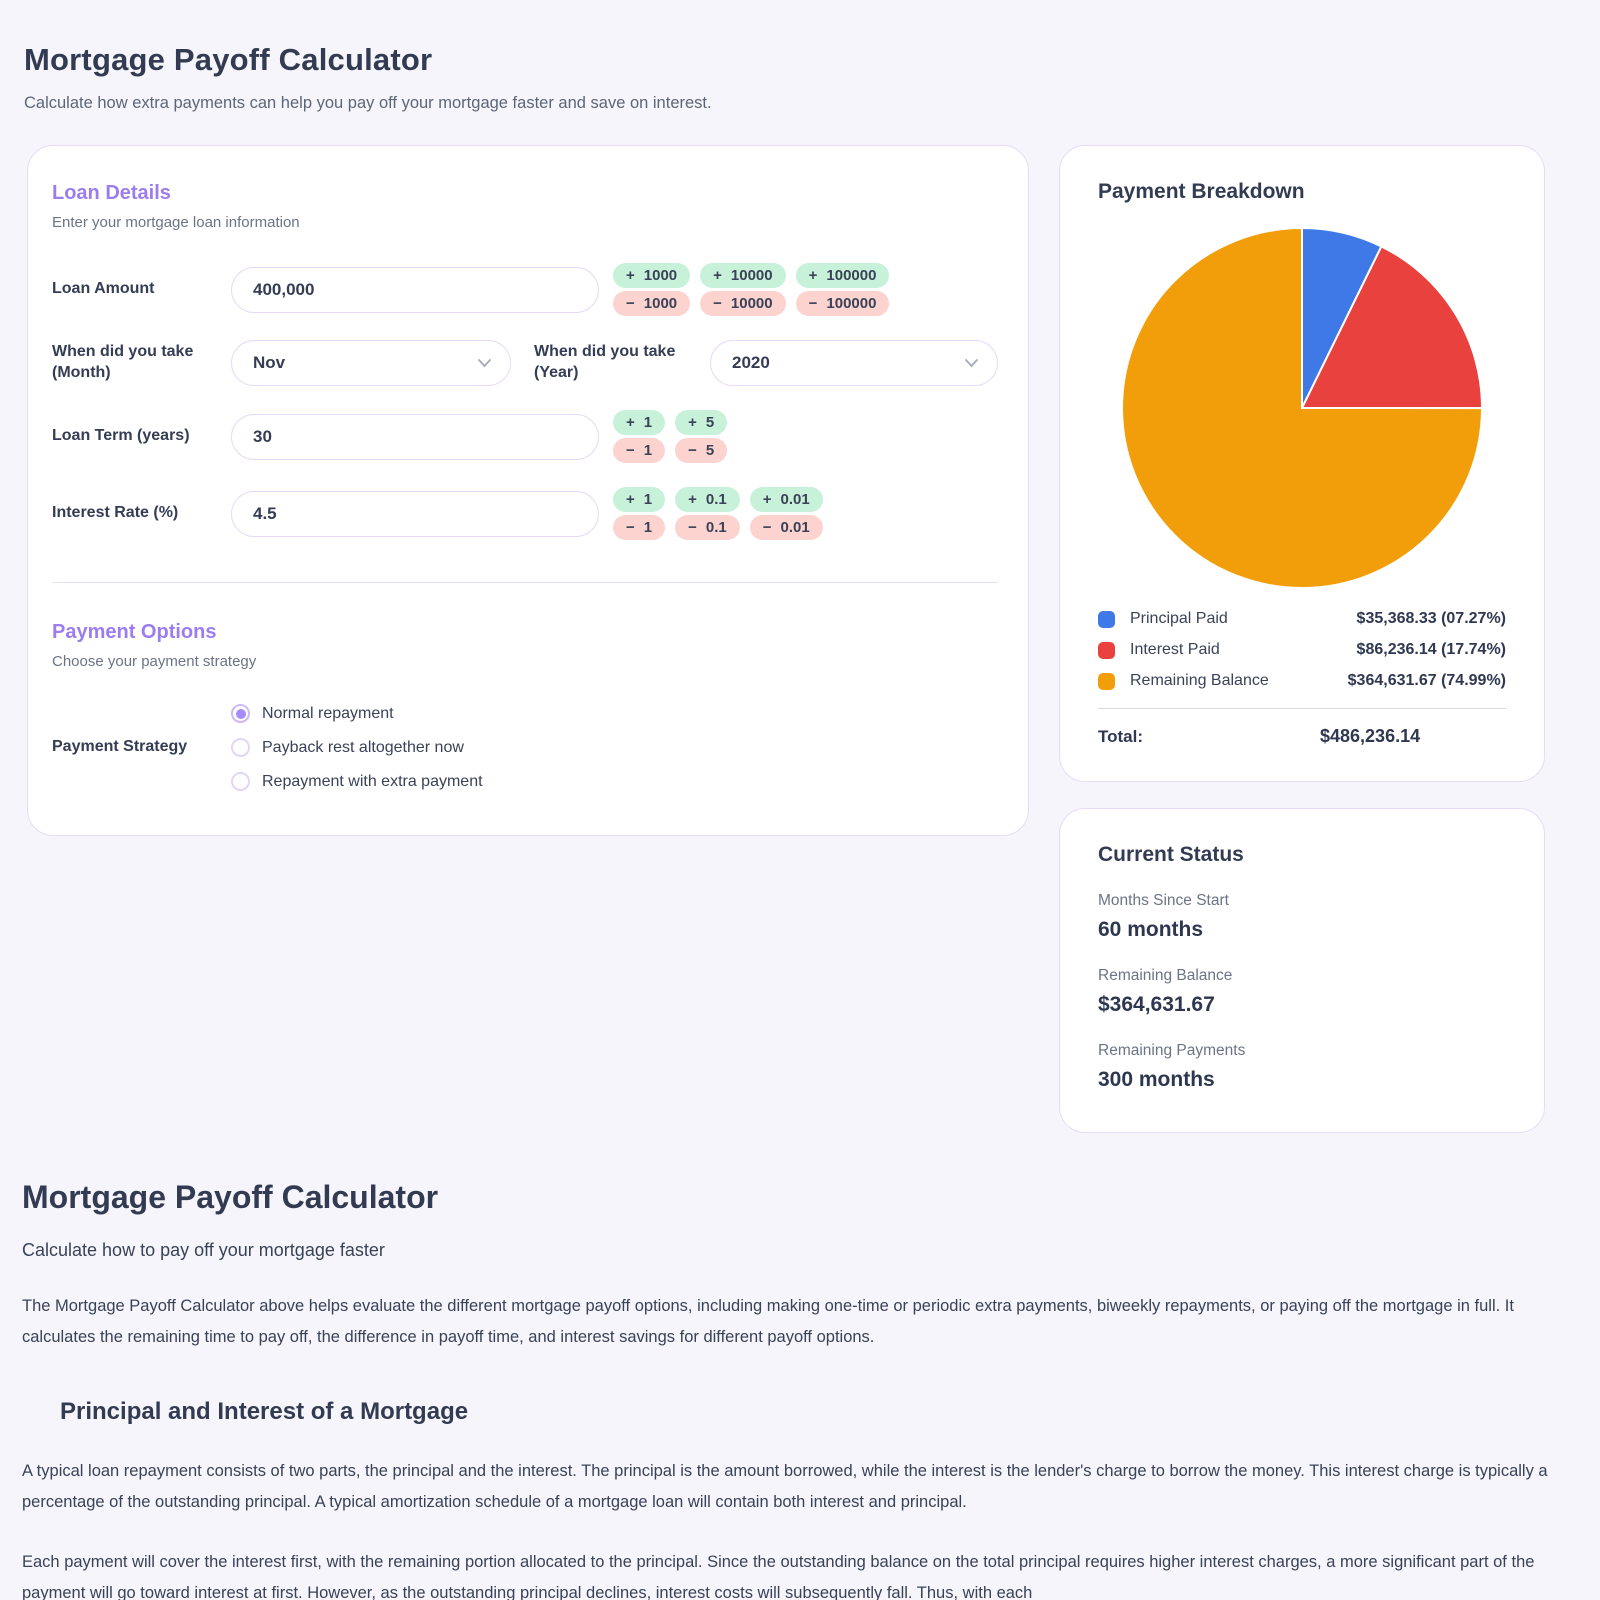  What do you see at coordinates (743, 303) in the screenshot?
I see `loan-amount-minus-10000-button: − 10000` at bounding box center [743, 303].